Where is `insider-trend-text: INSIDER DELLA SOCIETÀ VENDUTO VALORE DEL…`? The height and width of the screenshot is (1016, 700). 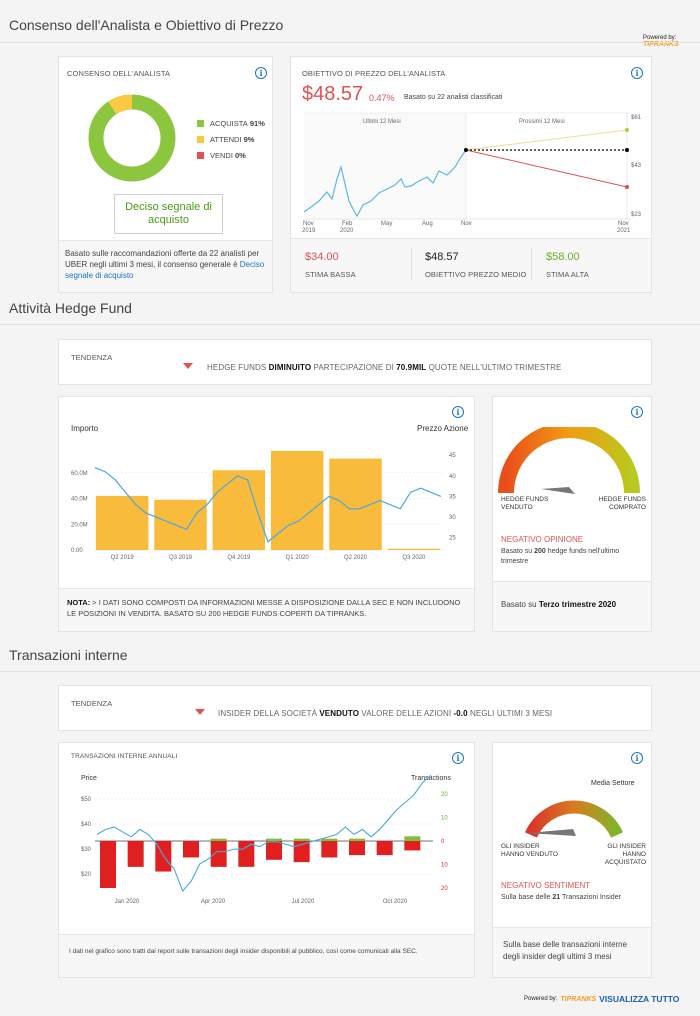 insider-trend-text: INSIDER DELLA SOCIETÀ VENDUTO VALORE DEL… is located at coordinates (385, 713).